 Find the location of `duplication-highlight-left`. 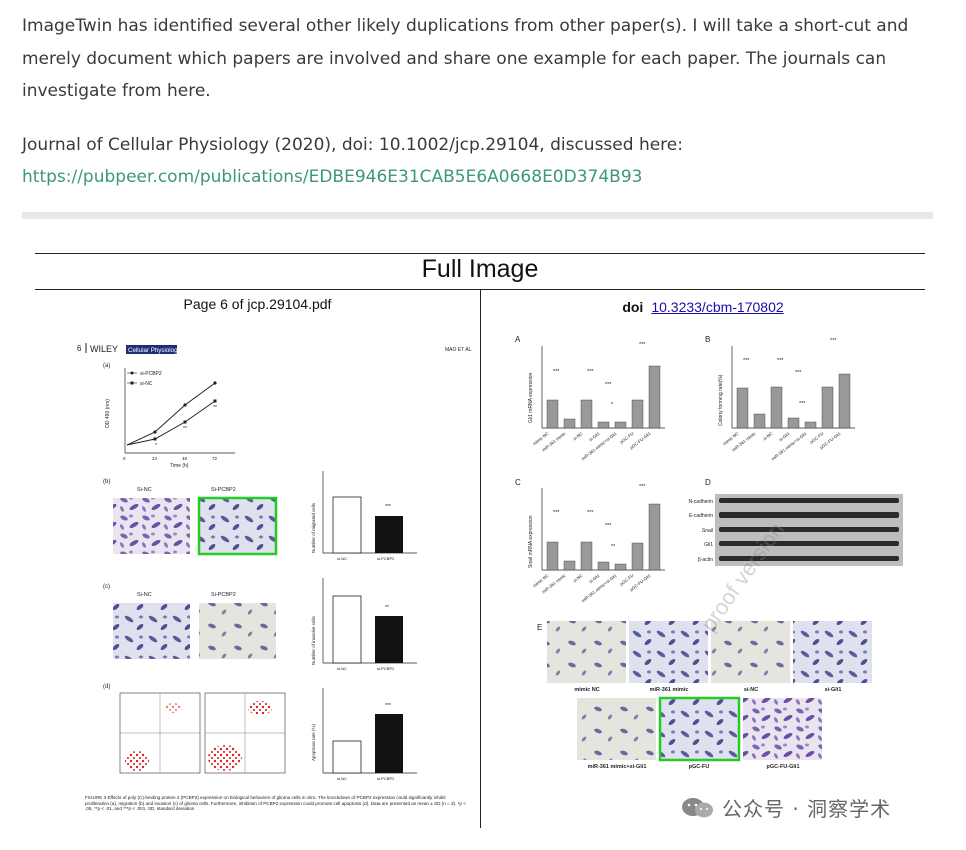

duplication-highlight-left is located at coordinates (237, 526).